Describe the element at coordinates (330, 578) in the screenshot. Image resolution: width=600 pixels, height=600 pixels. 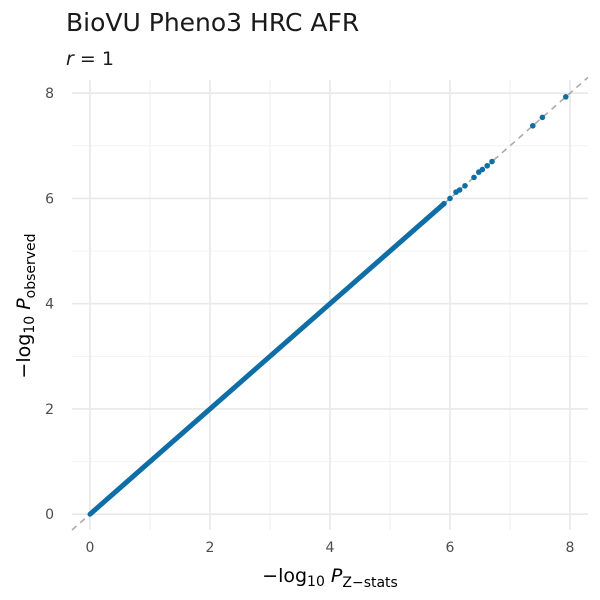
I see `x-axis-label: −log10 PZ−stats` at that location.